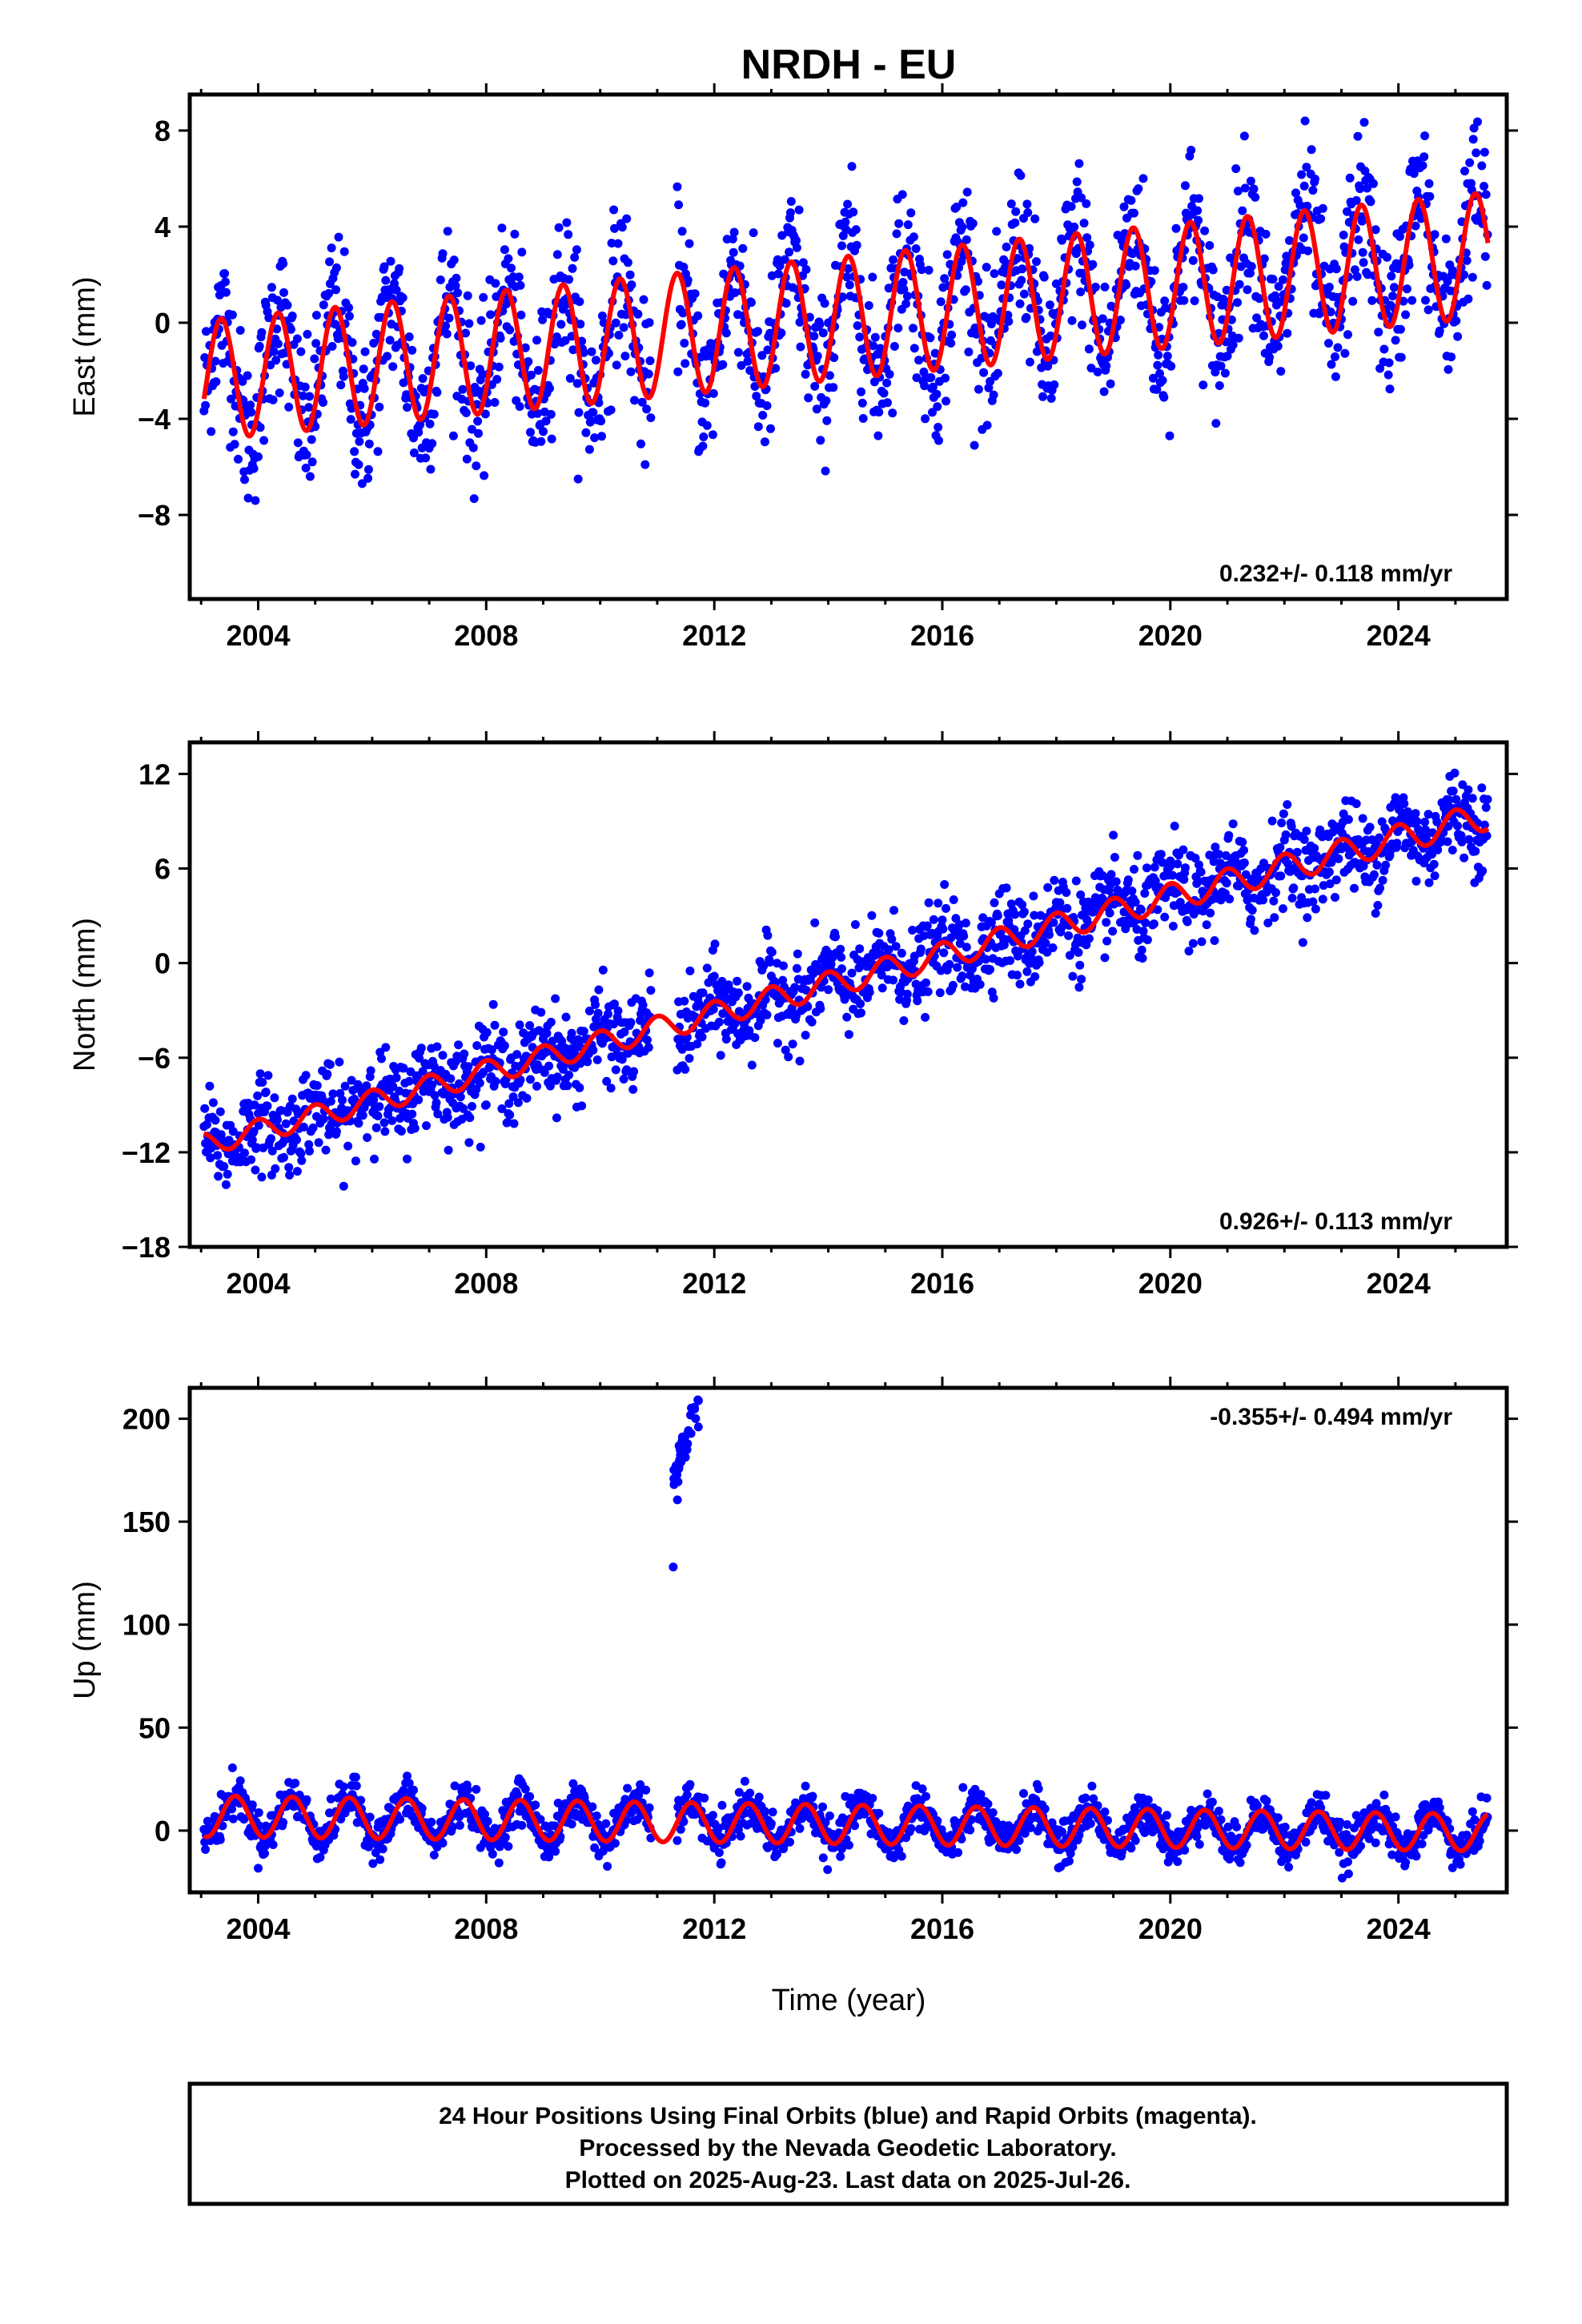 The width and height of the screenshot is (1582, 2324). I want to click on y-tick-label: 12, so click(155, 774).